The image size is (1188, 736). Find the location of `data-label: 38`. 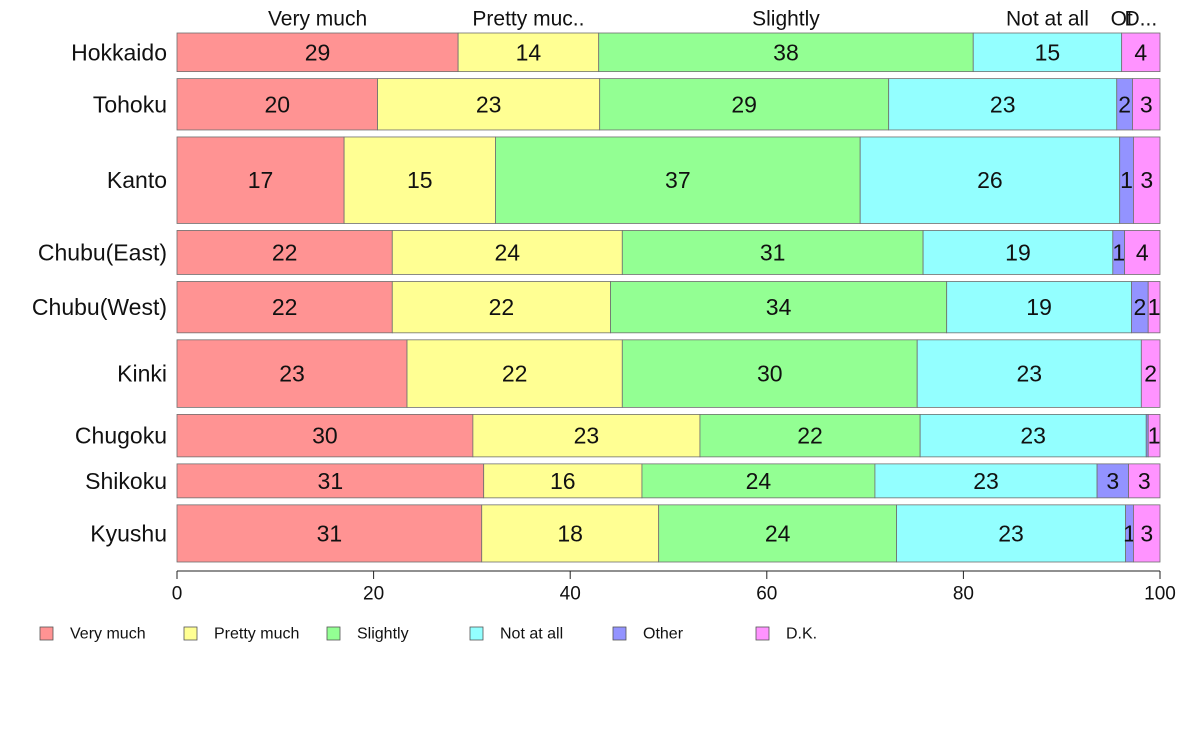

data-label: 38 is located at coordinates (786, 52).